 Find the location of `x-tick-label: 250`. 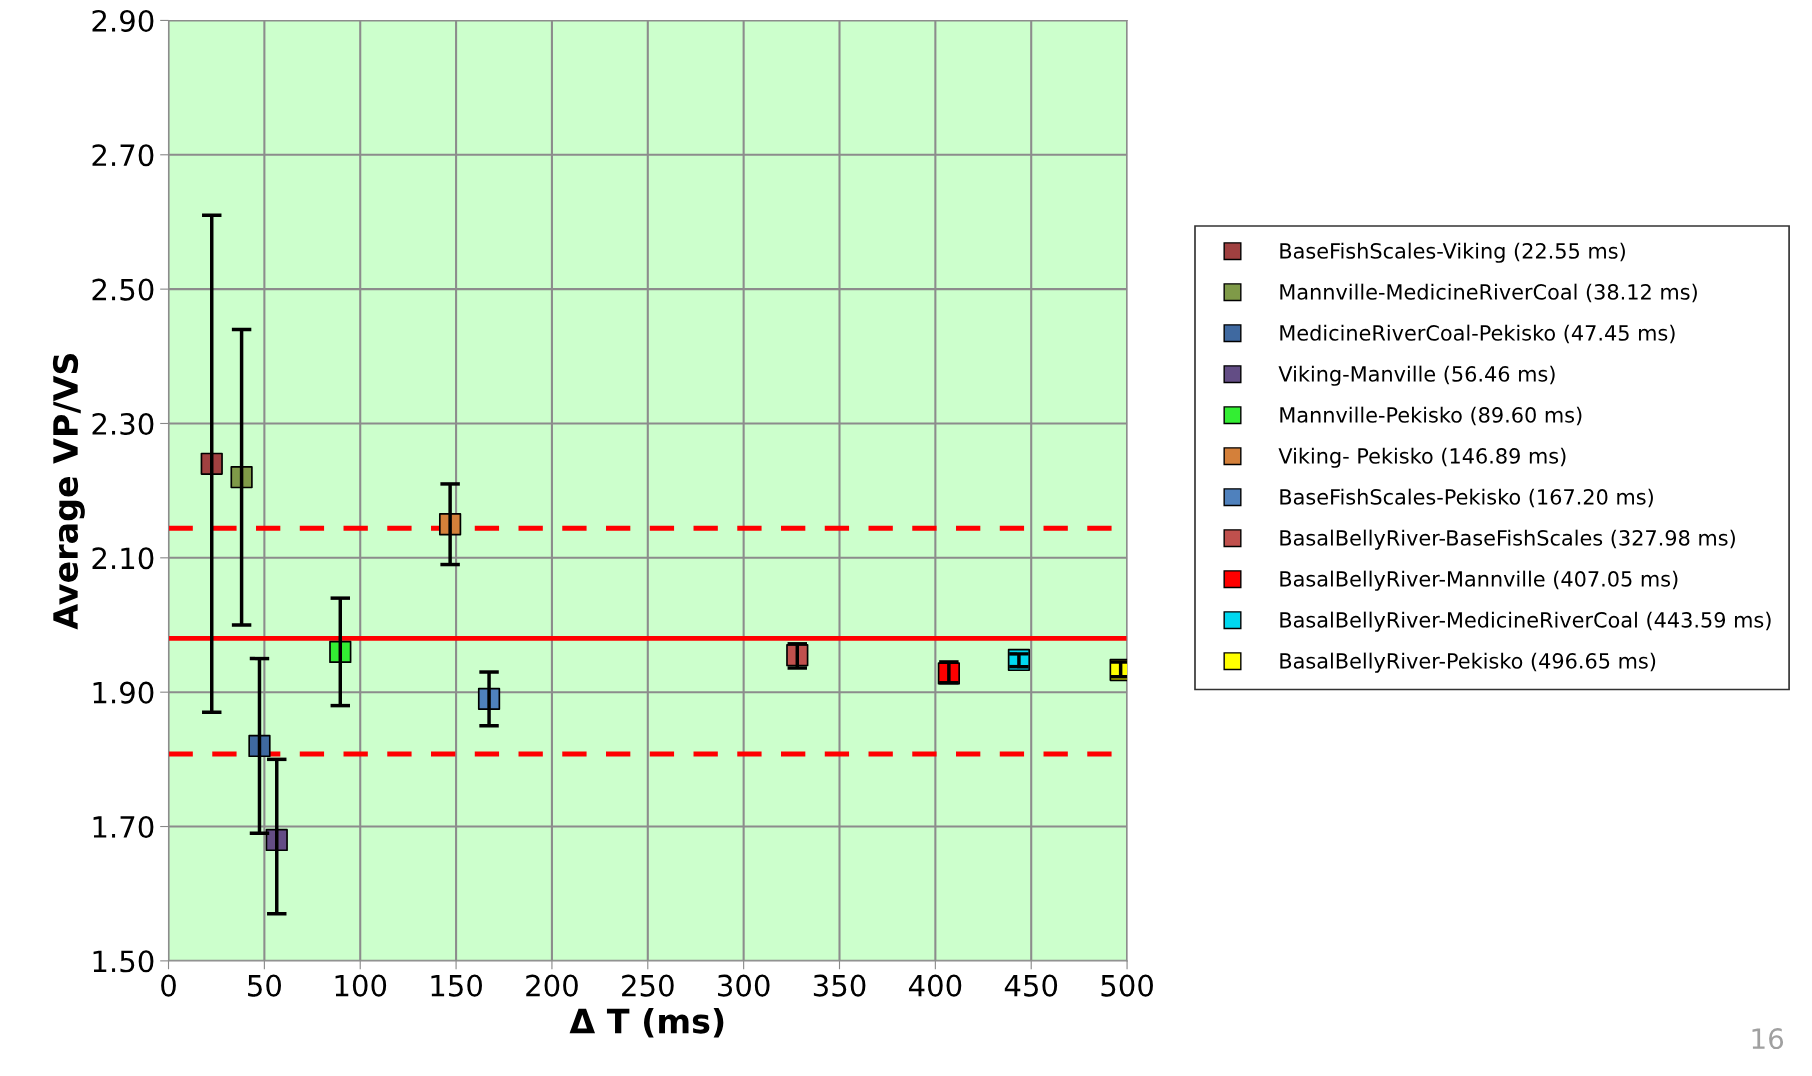

x-tick-label: 250 is located at coordinates (648, 985).